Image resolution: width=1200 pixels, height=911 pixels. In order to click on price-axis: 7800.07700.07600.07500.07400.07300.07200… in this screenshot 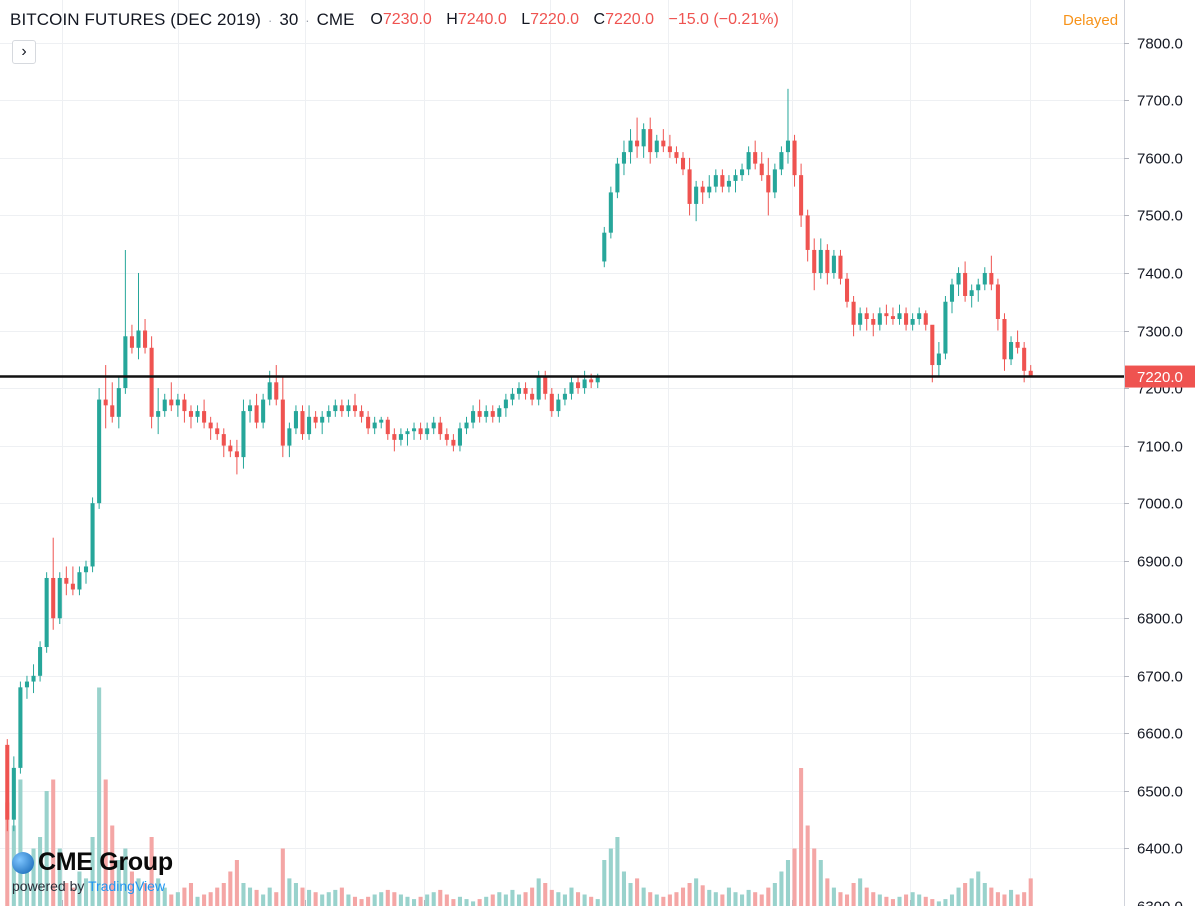, I will do `click(1162, 455)`.